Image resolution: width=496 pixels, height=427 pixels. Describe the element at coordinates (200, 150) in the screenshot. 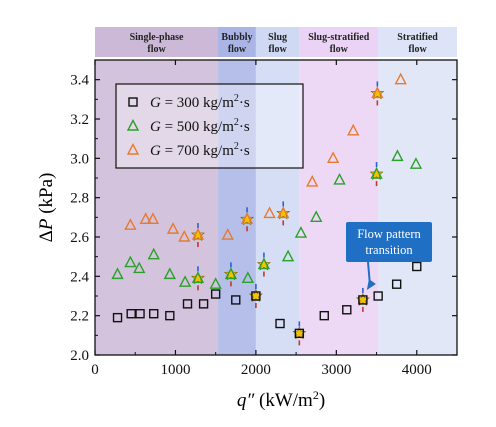

I see `legend-label-2: G = 700 kg/m2·s` at that location.